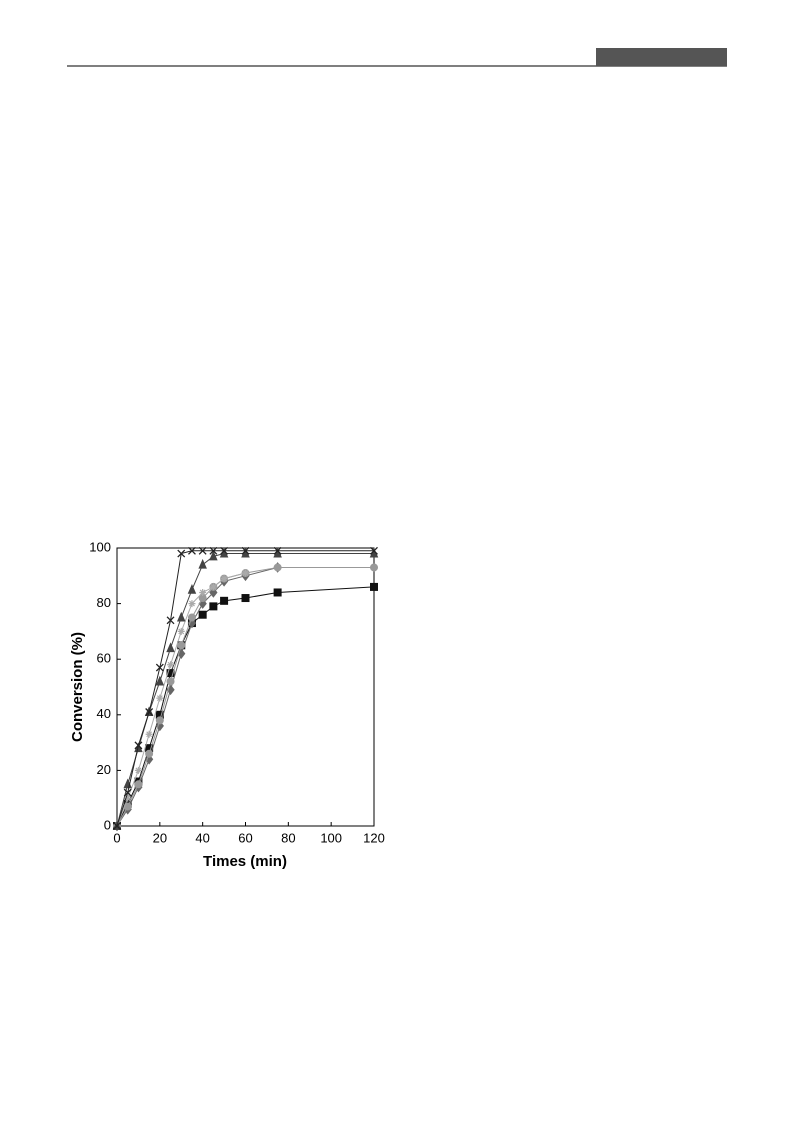 Image resolution: width=793 pixels, height=1123 pixels. I want to click on x-tick-label: 0, so click(116, 837).